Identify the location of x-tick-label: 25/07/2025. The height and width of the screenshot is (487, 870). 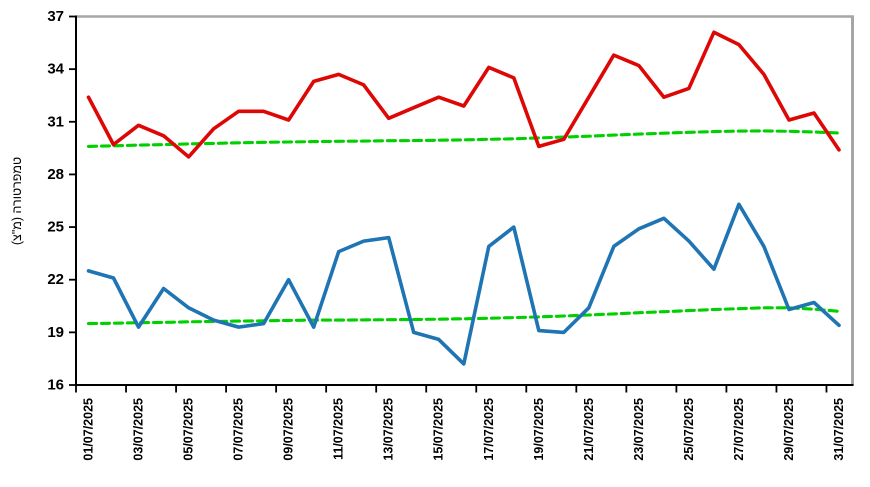
(689, 429).